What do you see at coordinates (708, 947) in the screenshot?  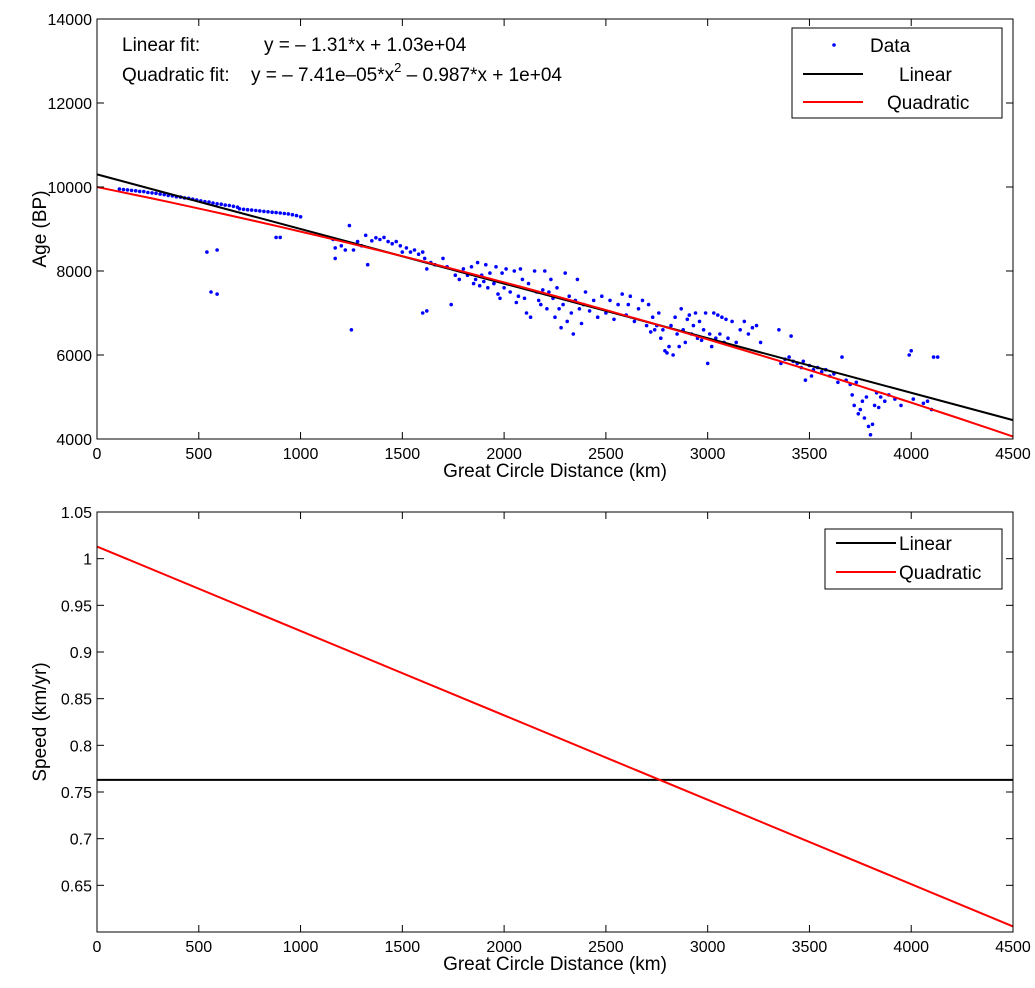 I see `x-tick-label: 3000` at bounding box center [708, 947].